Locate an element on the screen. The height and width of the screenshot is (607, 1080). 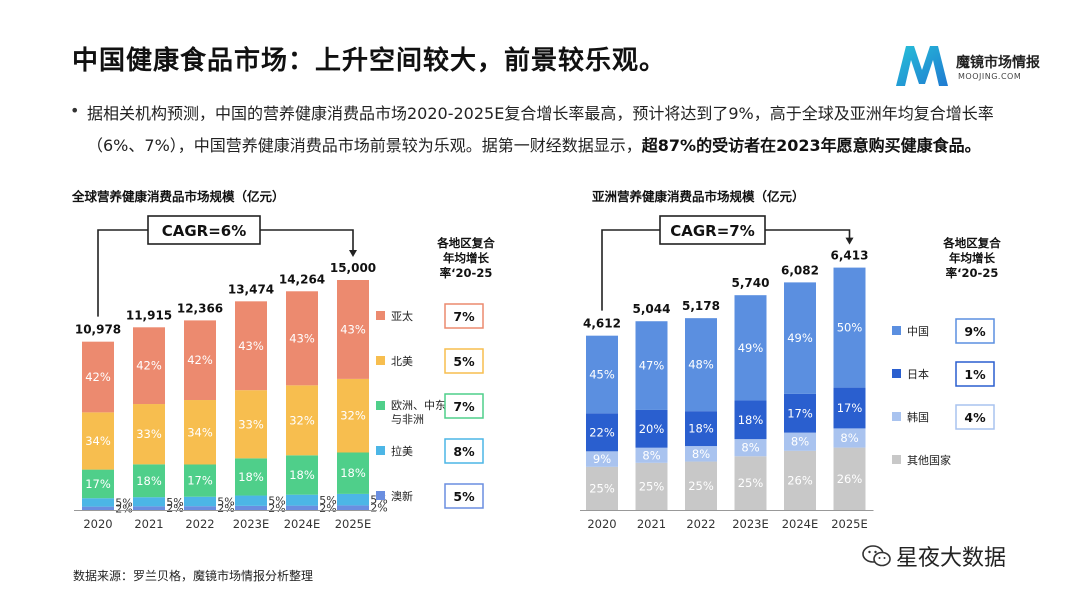
bar-total-label: 14,264 is located at coordinates (302, 279).